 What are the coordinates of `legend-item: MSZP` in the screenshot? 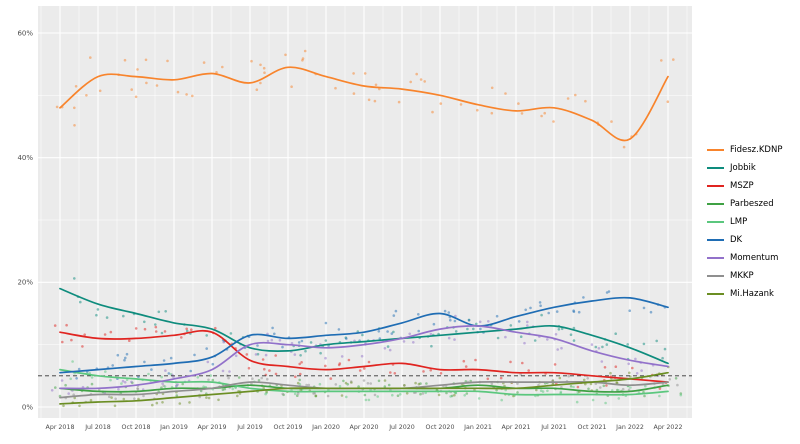 It's located at (744, 186).